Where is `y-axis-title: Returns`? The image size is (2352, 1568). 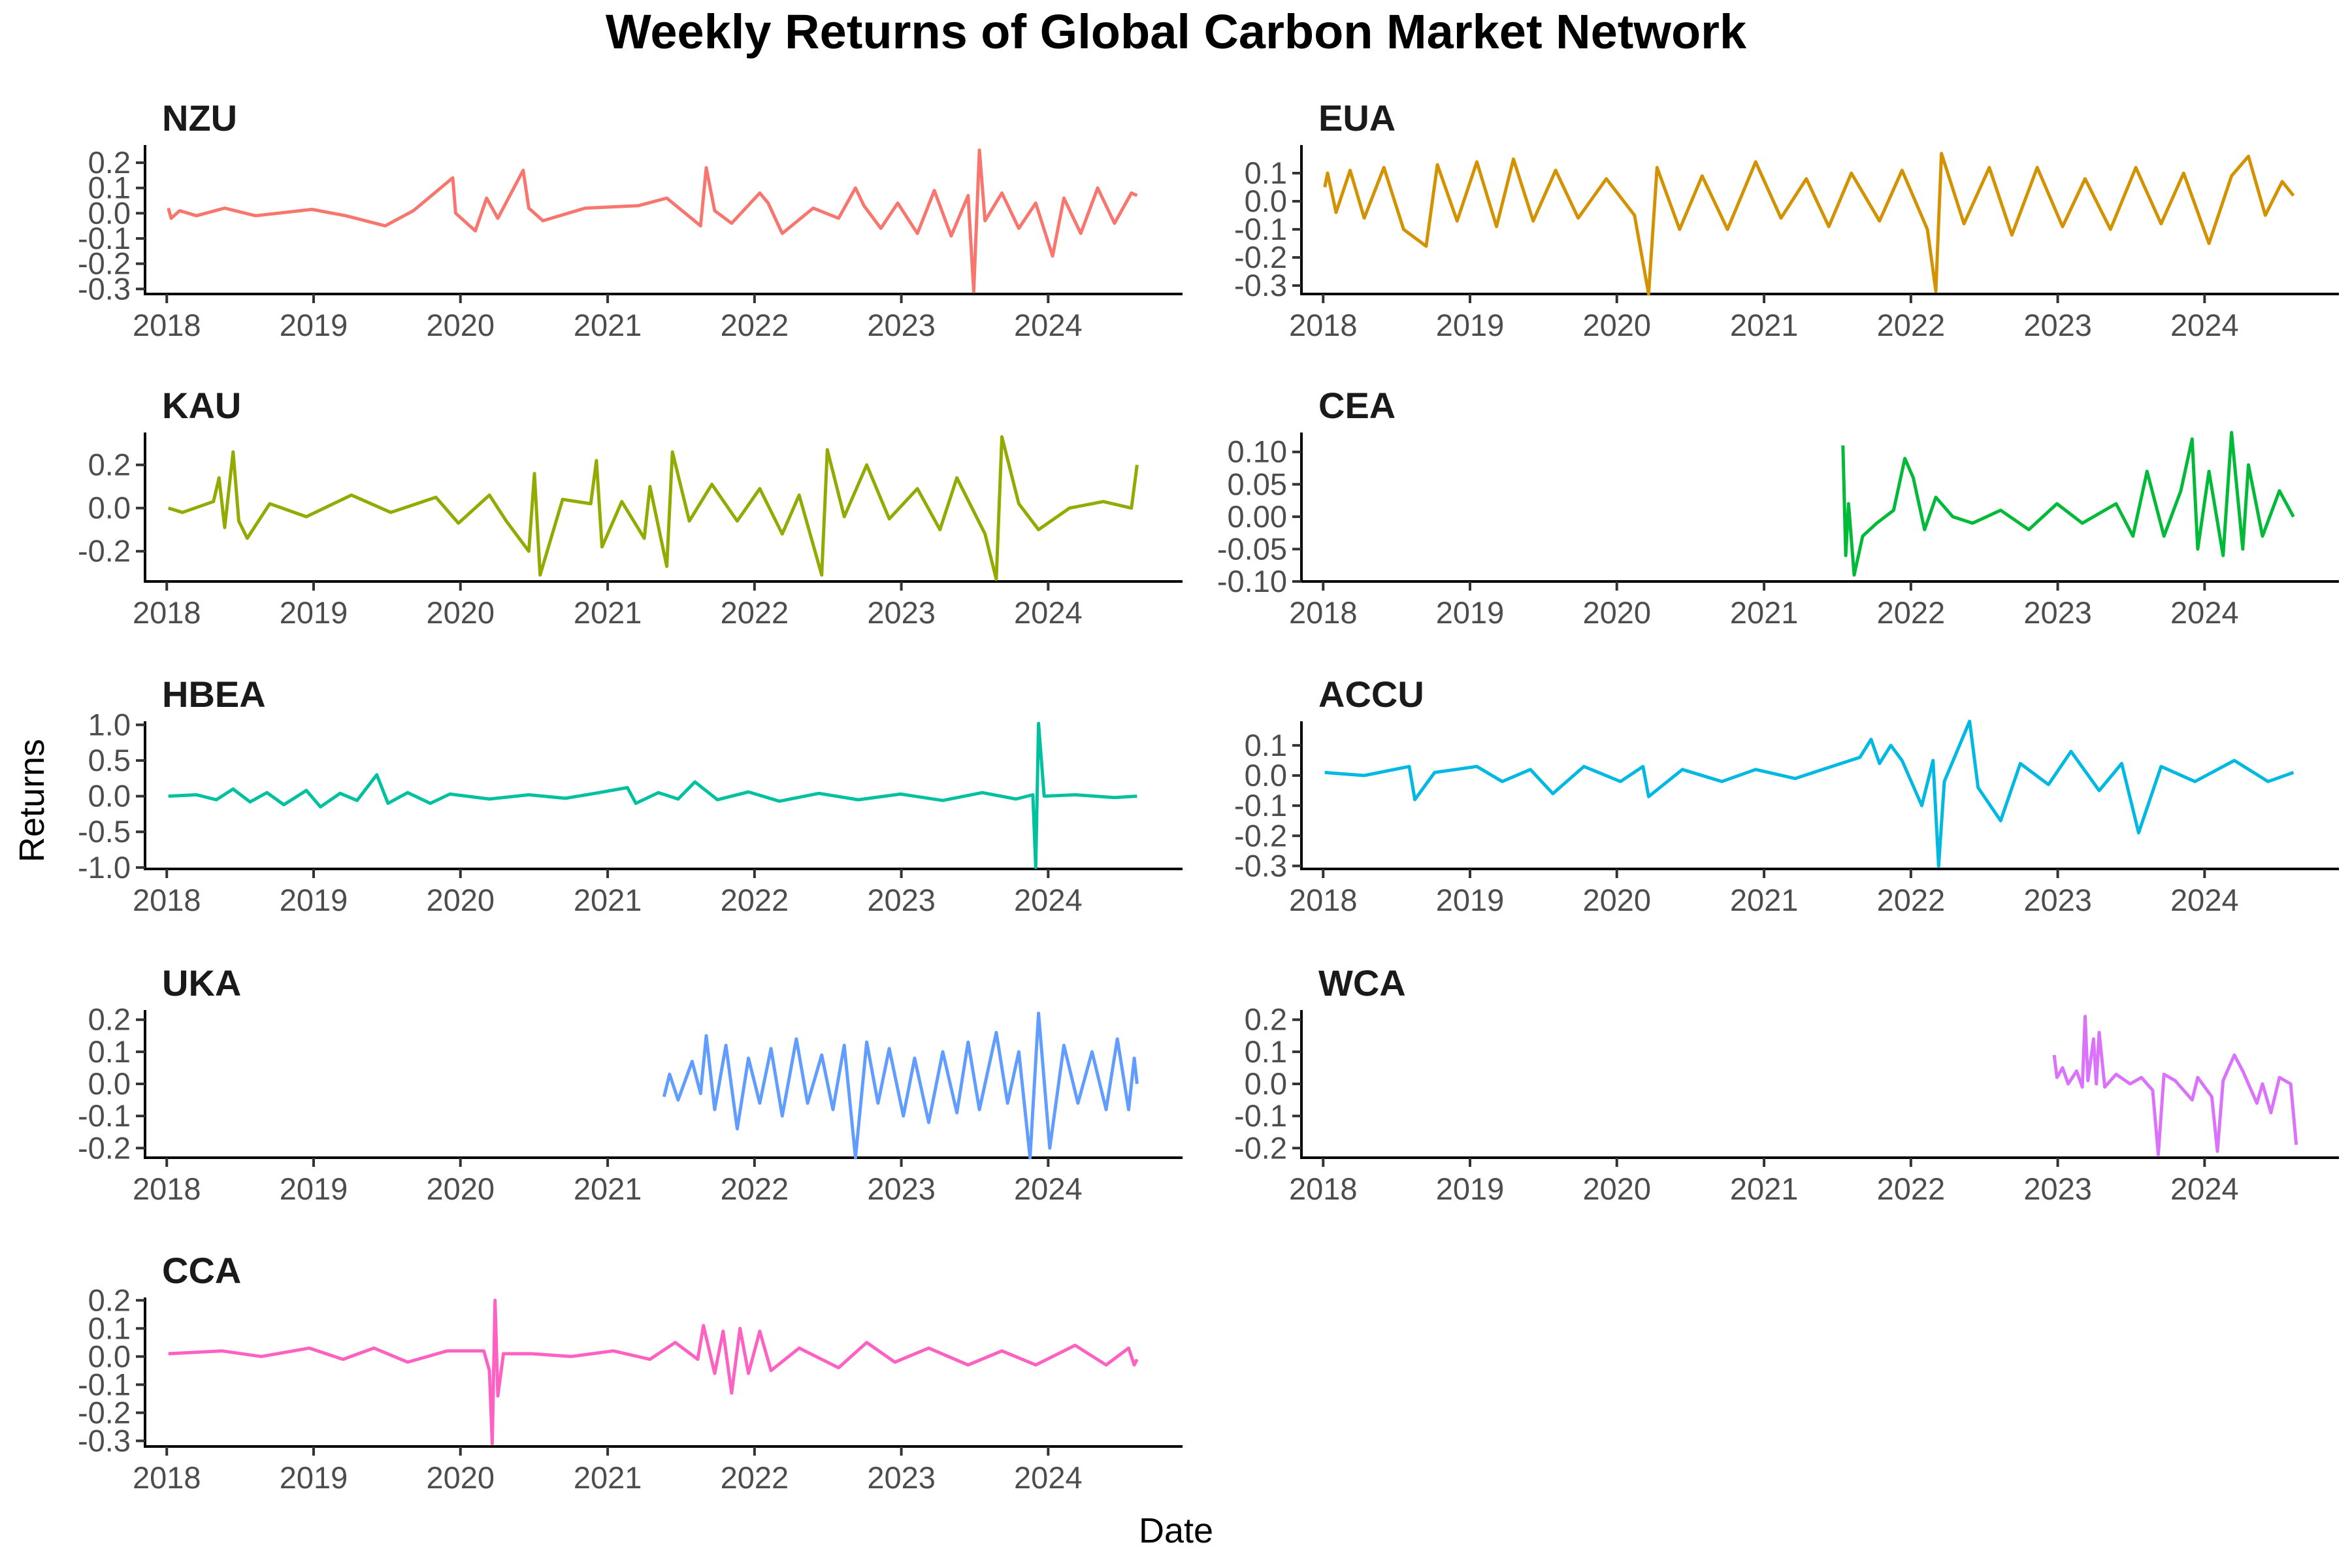 y-axis-title: Returns is located at coordinates (32, 800).